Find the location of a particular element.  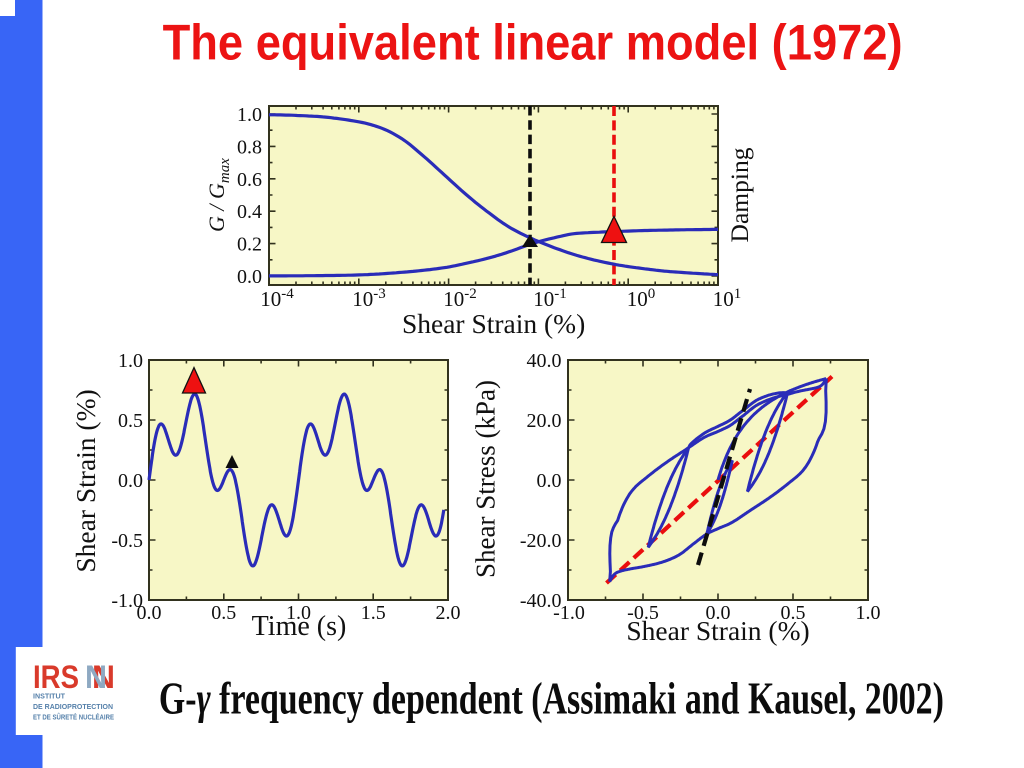

svg-text: 0.2 is located at coordinates (249, 245).